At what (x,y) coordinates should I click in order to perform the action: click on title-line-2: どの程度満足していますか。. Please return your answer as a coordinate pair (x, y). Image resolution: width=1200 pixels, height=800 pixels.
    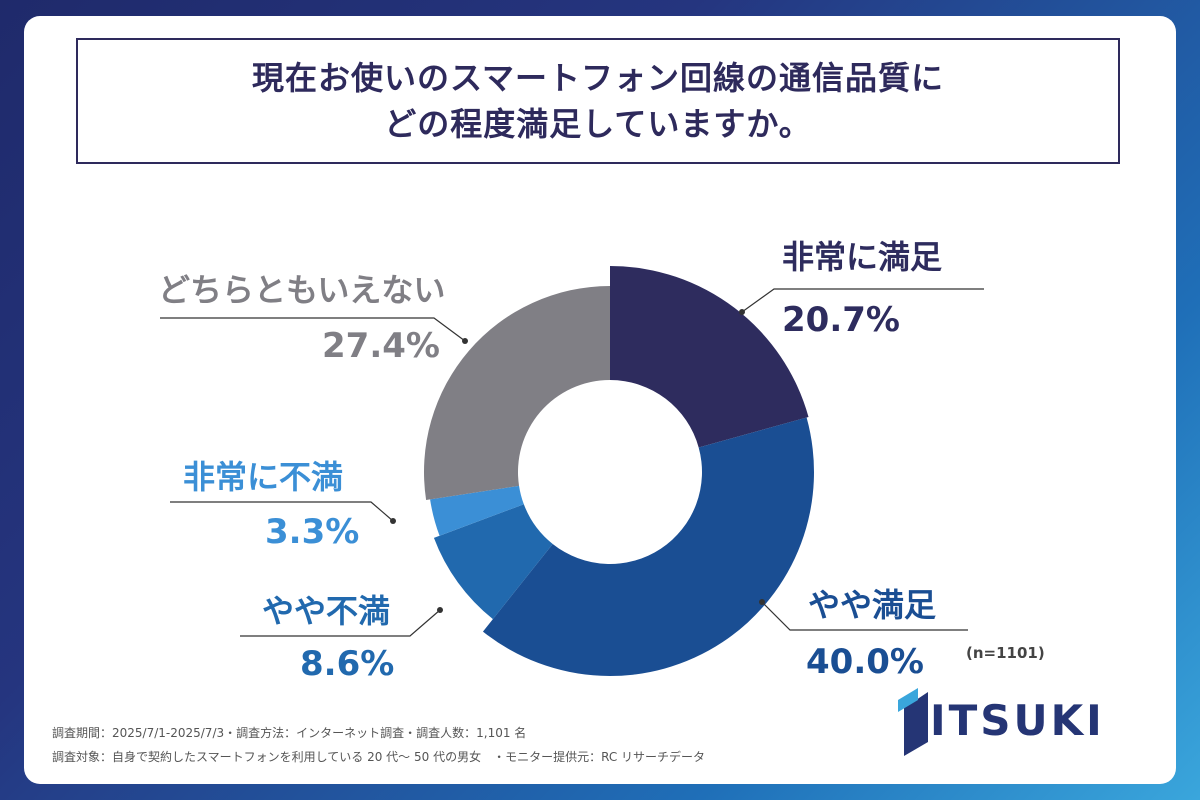
    Looking at the image, I should click on (598, 124).